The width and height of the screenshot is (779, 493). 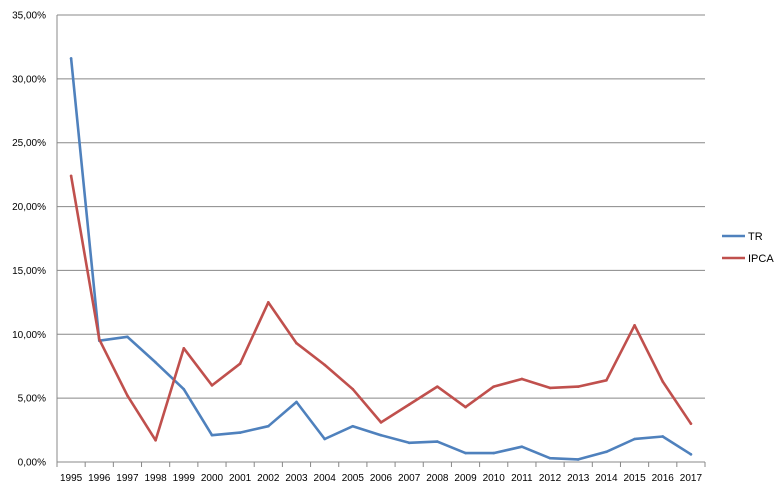 What do you see at coordinates (268, 478) in the screenshot?
I see `x-tick-label: 2002` at bounding box center [268, 478].